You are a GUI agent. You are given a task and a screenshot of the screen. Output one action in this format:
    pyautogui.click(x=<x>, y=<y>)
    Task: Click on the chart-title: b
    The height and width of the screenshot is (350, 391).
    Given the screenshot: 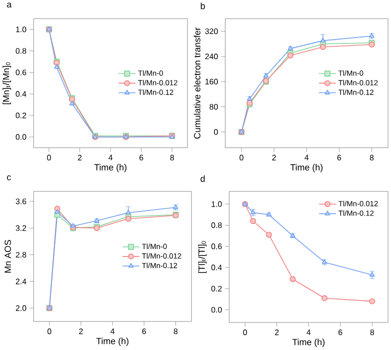 What is the action you would take?
    pyautogui.click(x=202, y=6)
    